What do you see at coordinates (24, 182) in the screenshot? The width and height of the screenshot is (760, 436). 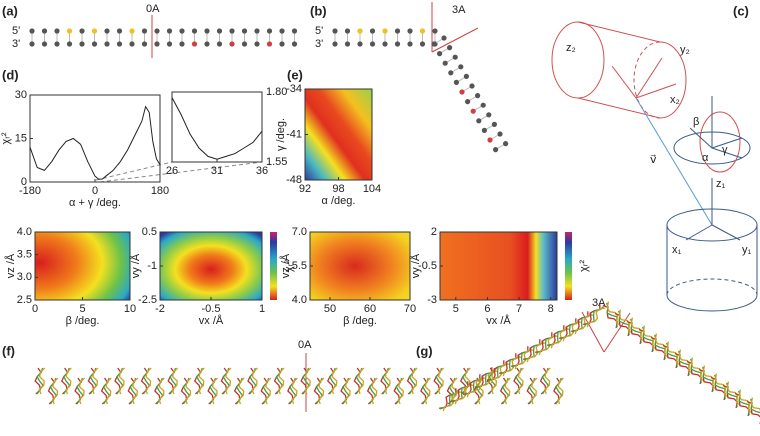 I see `y-tick-label: 0` at bounding box center [24, 182].